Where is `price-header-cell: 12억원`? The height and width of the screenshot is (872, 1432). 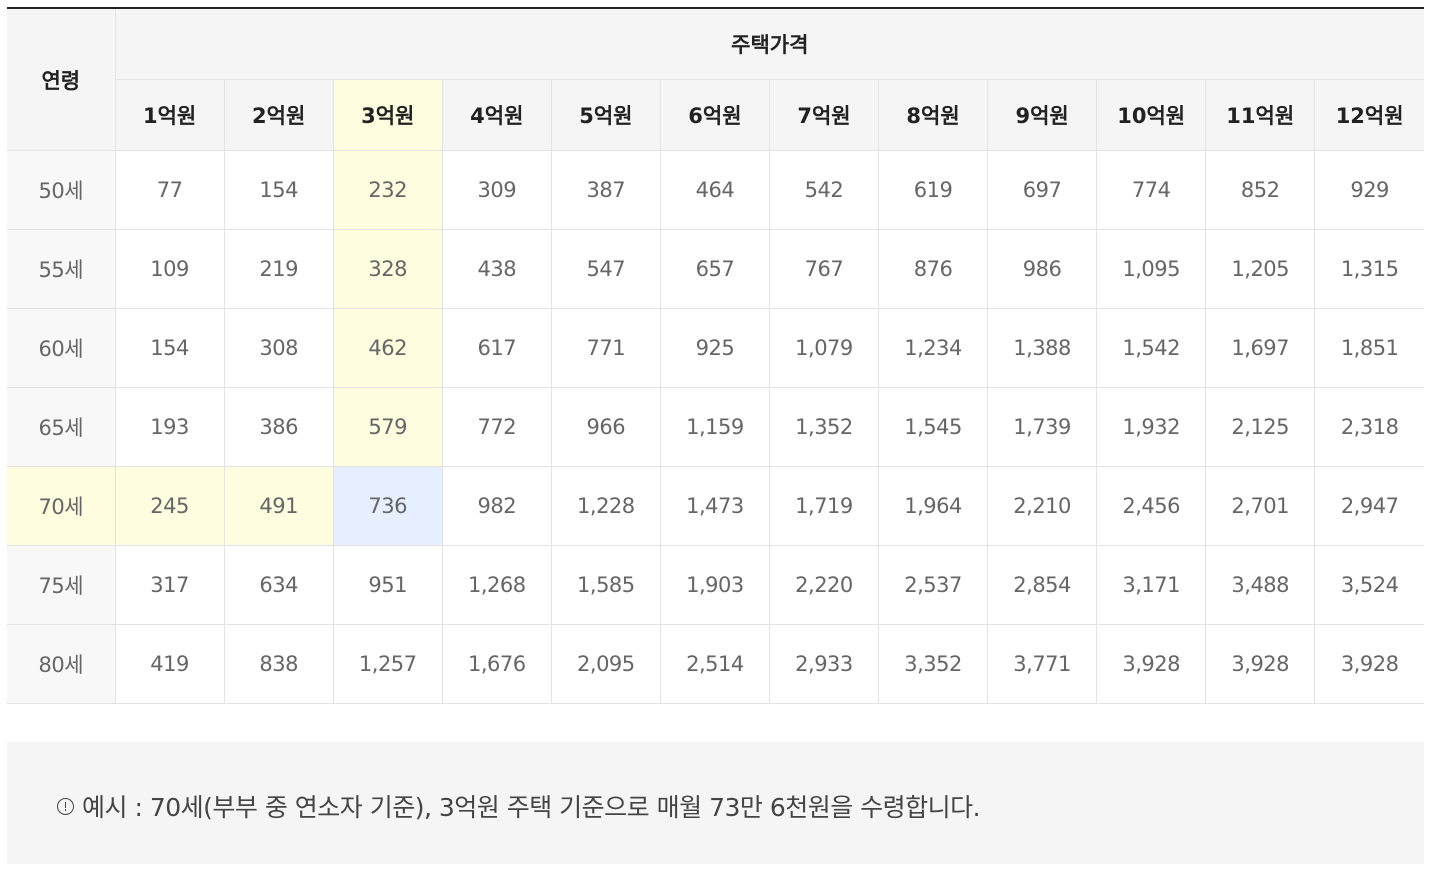
price-header-cell: 12억원 is located at coordinates (1369, 115).